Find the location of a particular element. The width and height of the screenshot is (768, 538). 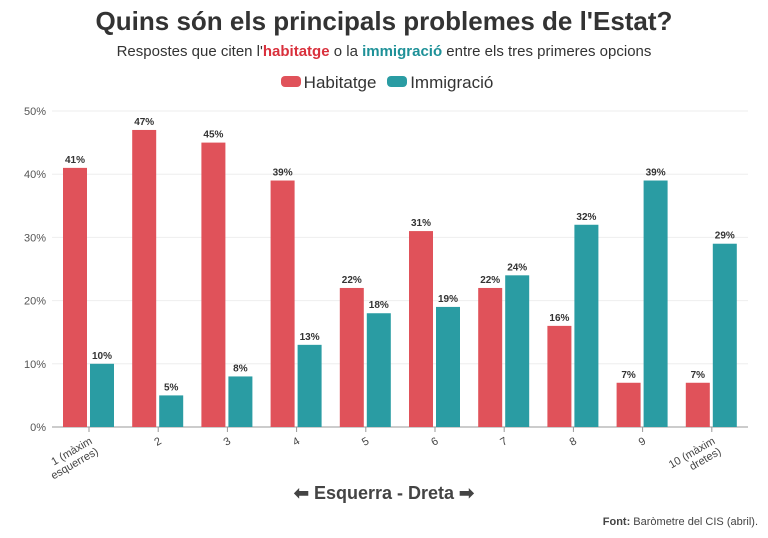

subtitle-habitatge: habitatge is located at coordinates (296, 51).